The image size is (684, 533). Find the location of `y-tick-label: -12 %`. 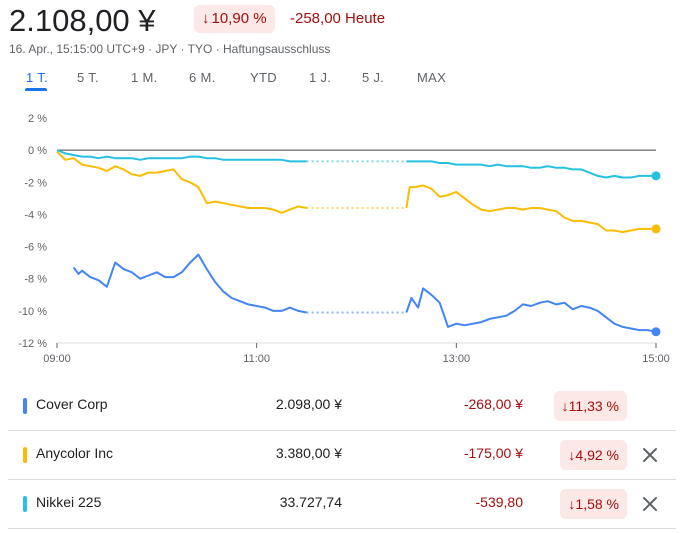

y-tick-label: -12 % is located at coordinates (32, 344).